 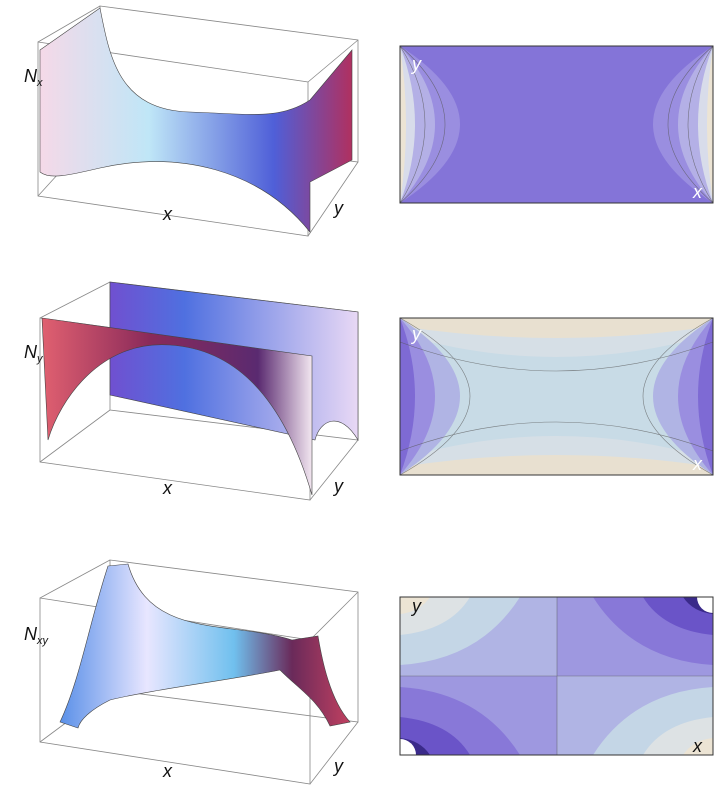 I want to click on surface-plot: N y x y, so click(x=191, y=391).